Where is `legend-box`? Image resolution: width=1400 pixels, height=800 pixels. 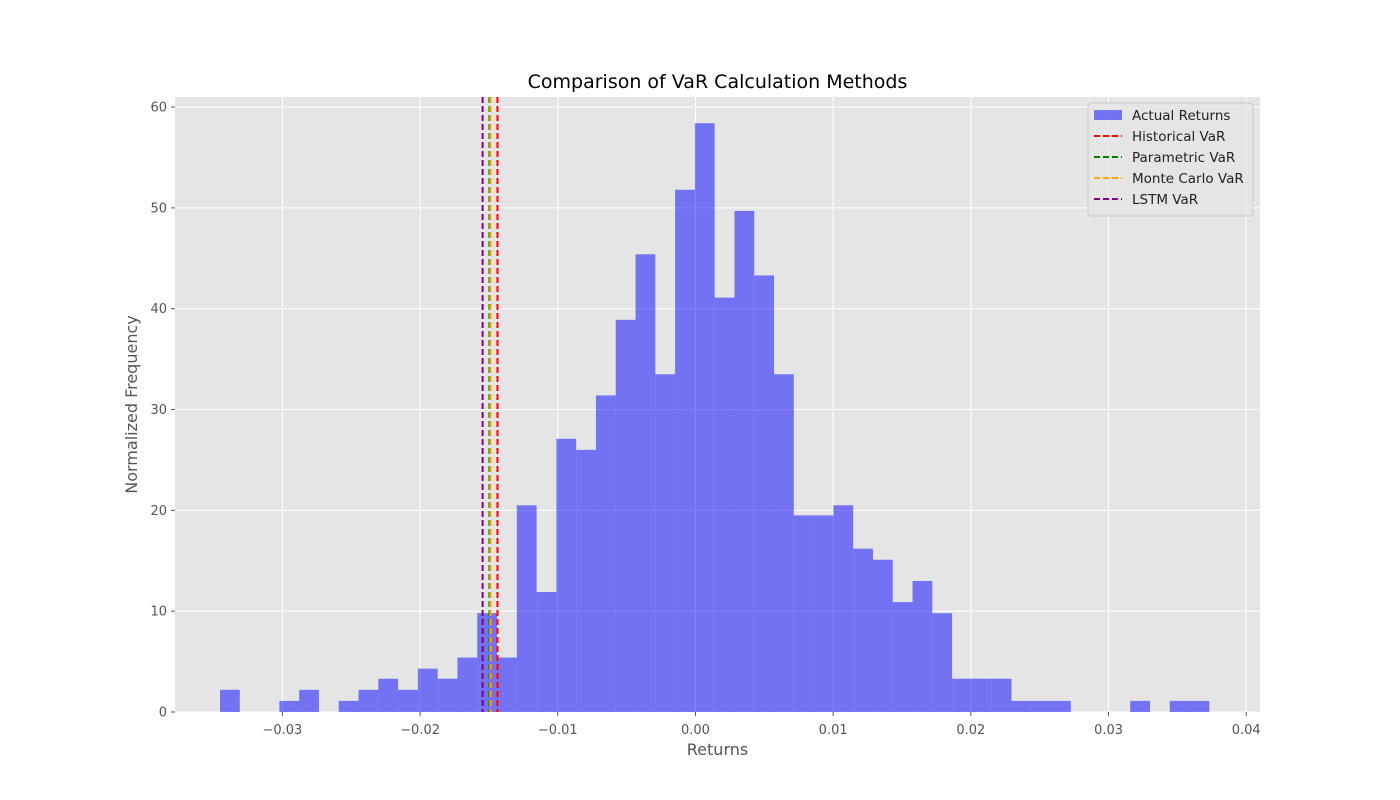 legend-box is located at coordinates (1170, 159).